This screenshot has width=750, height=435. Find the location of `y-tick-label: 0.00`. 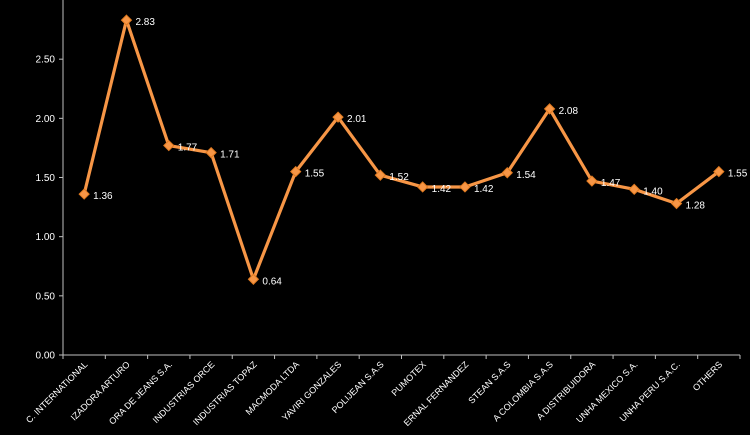

y-tick-label: 0.00 is located at coordinates (46, 356).